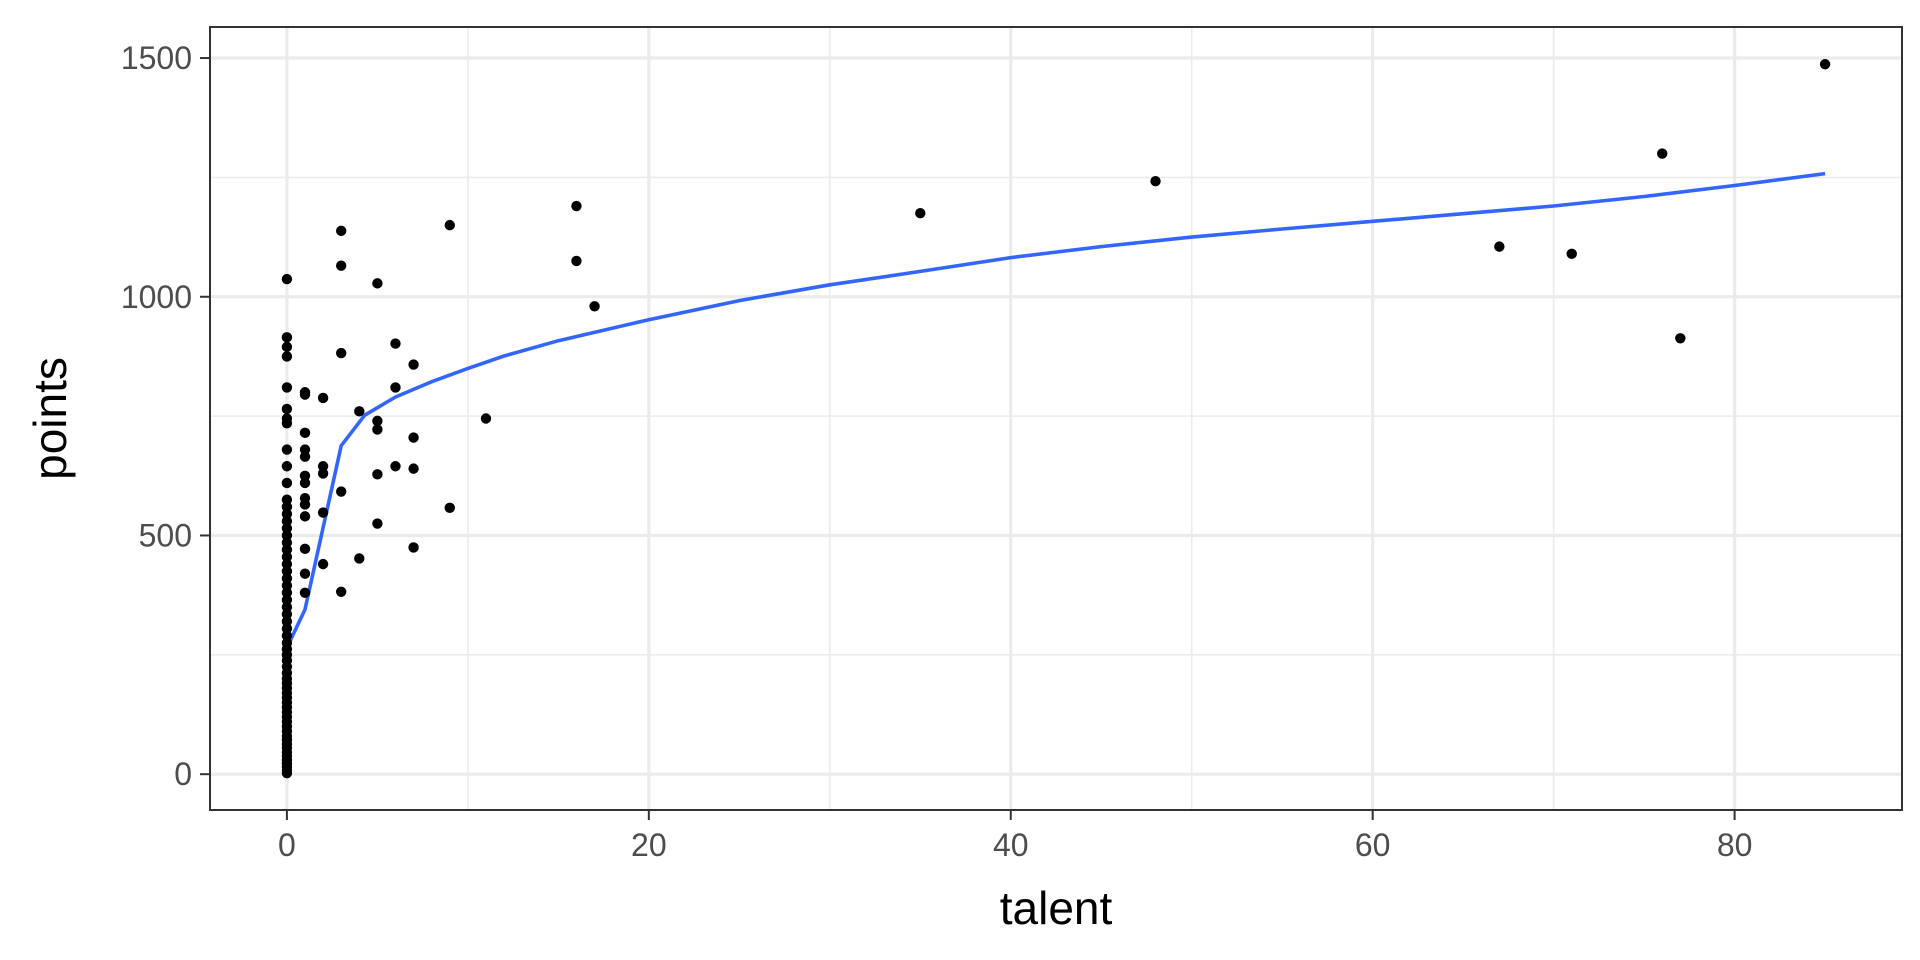 This screenshot has width=1920, height=960. I want to click on x-axis-title: talent, so click(1056, 908).